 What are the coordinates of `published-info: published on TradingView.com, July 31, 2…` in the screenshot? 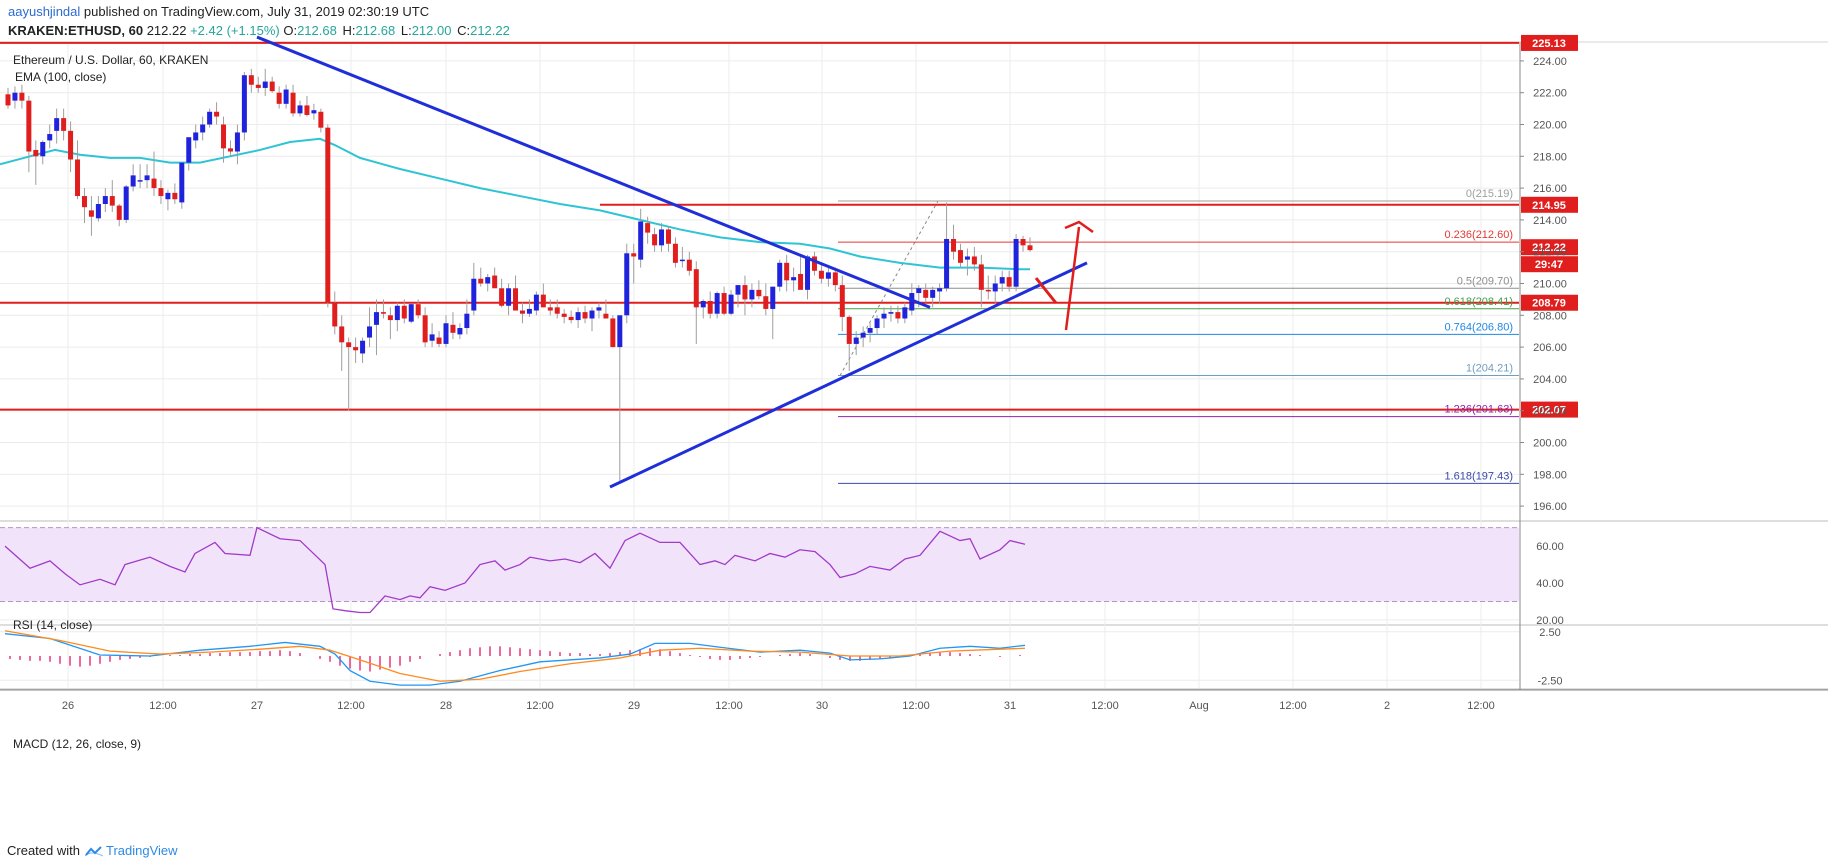 It's located at (256, 11).